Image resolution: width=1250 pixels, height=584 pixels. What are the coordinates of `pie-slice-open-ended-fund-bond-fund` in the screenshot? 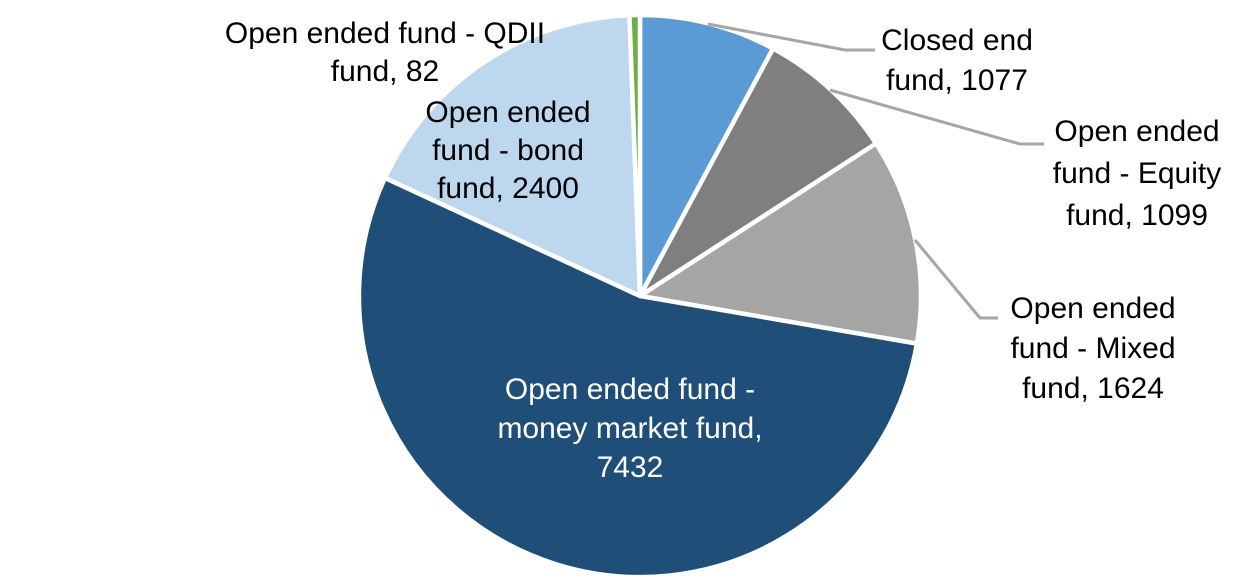 It's located at (512, 155).